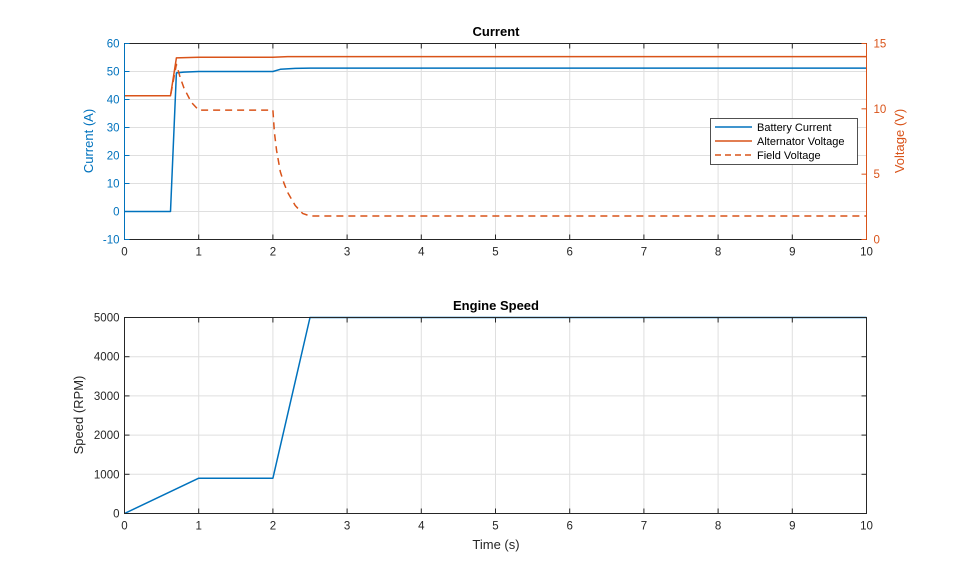  I want to click on speed-y-tick-label: 2000, so click(107, 436).